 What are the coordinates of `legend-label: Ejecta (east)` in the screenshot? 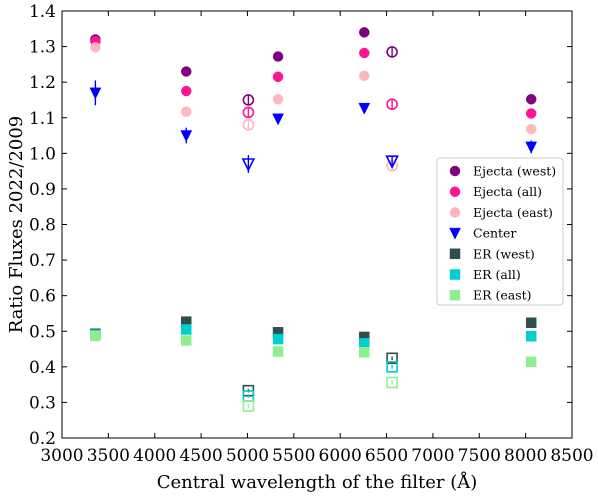 It's located at (513, 212).